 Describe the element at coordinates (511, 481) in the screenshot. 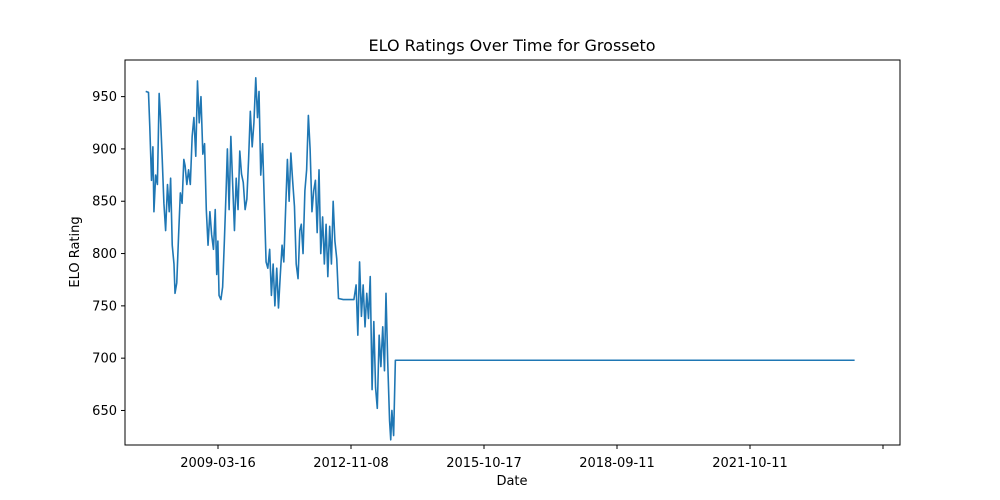

I see `x-axis-label: Date` at that location.